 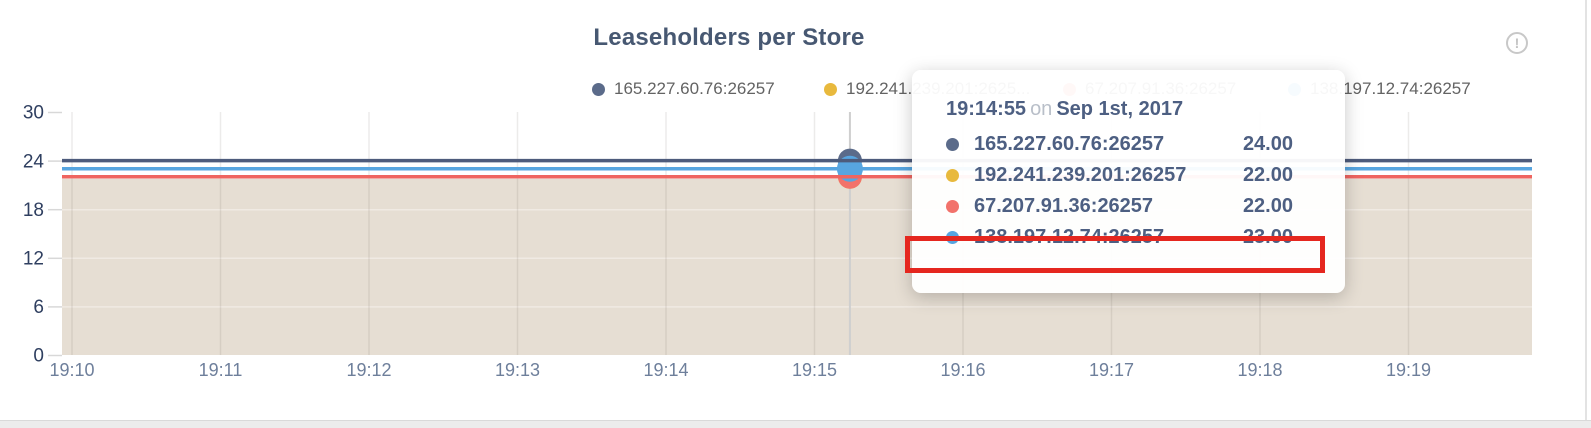 I want to click on x-tick-label: 19:10, so click(x=71, y=370).